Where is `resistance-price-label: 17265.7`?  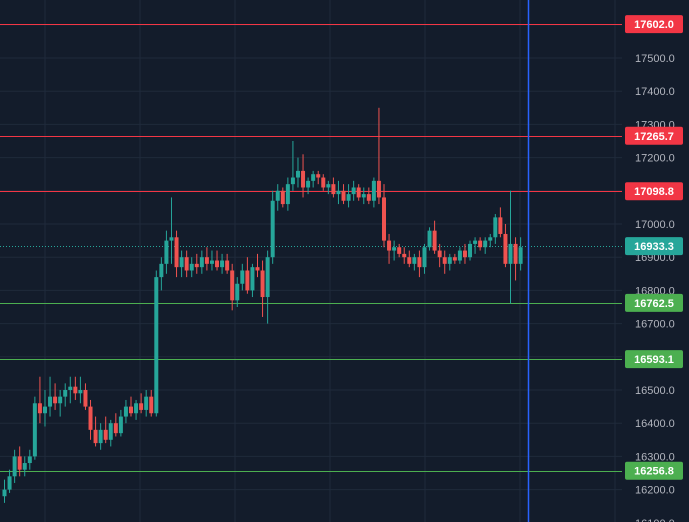
resistance-price-label: 17265.7 is located at coordinates (654, 137).